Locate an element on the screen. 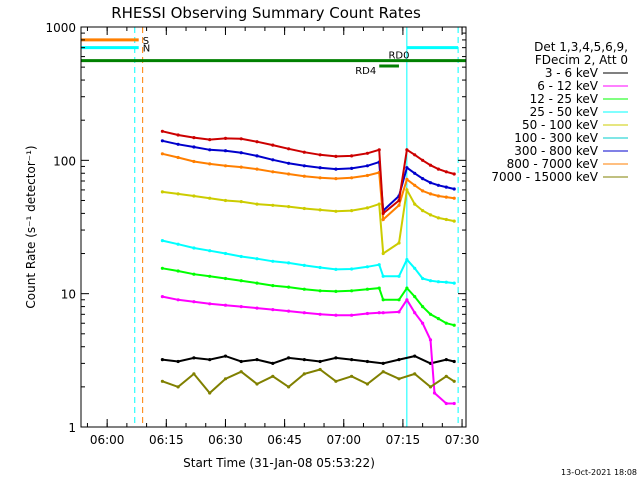  legend-label-4: 50 - 100 keV is located at coordinates (560, 125).